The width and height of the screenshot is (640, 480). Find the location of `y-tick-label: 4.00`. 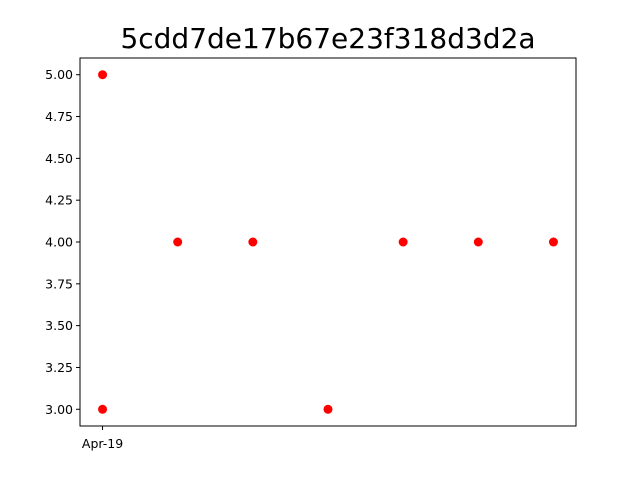

y-tick-label: 4.00 is located at coordinates (59, 242).